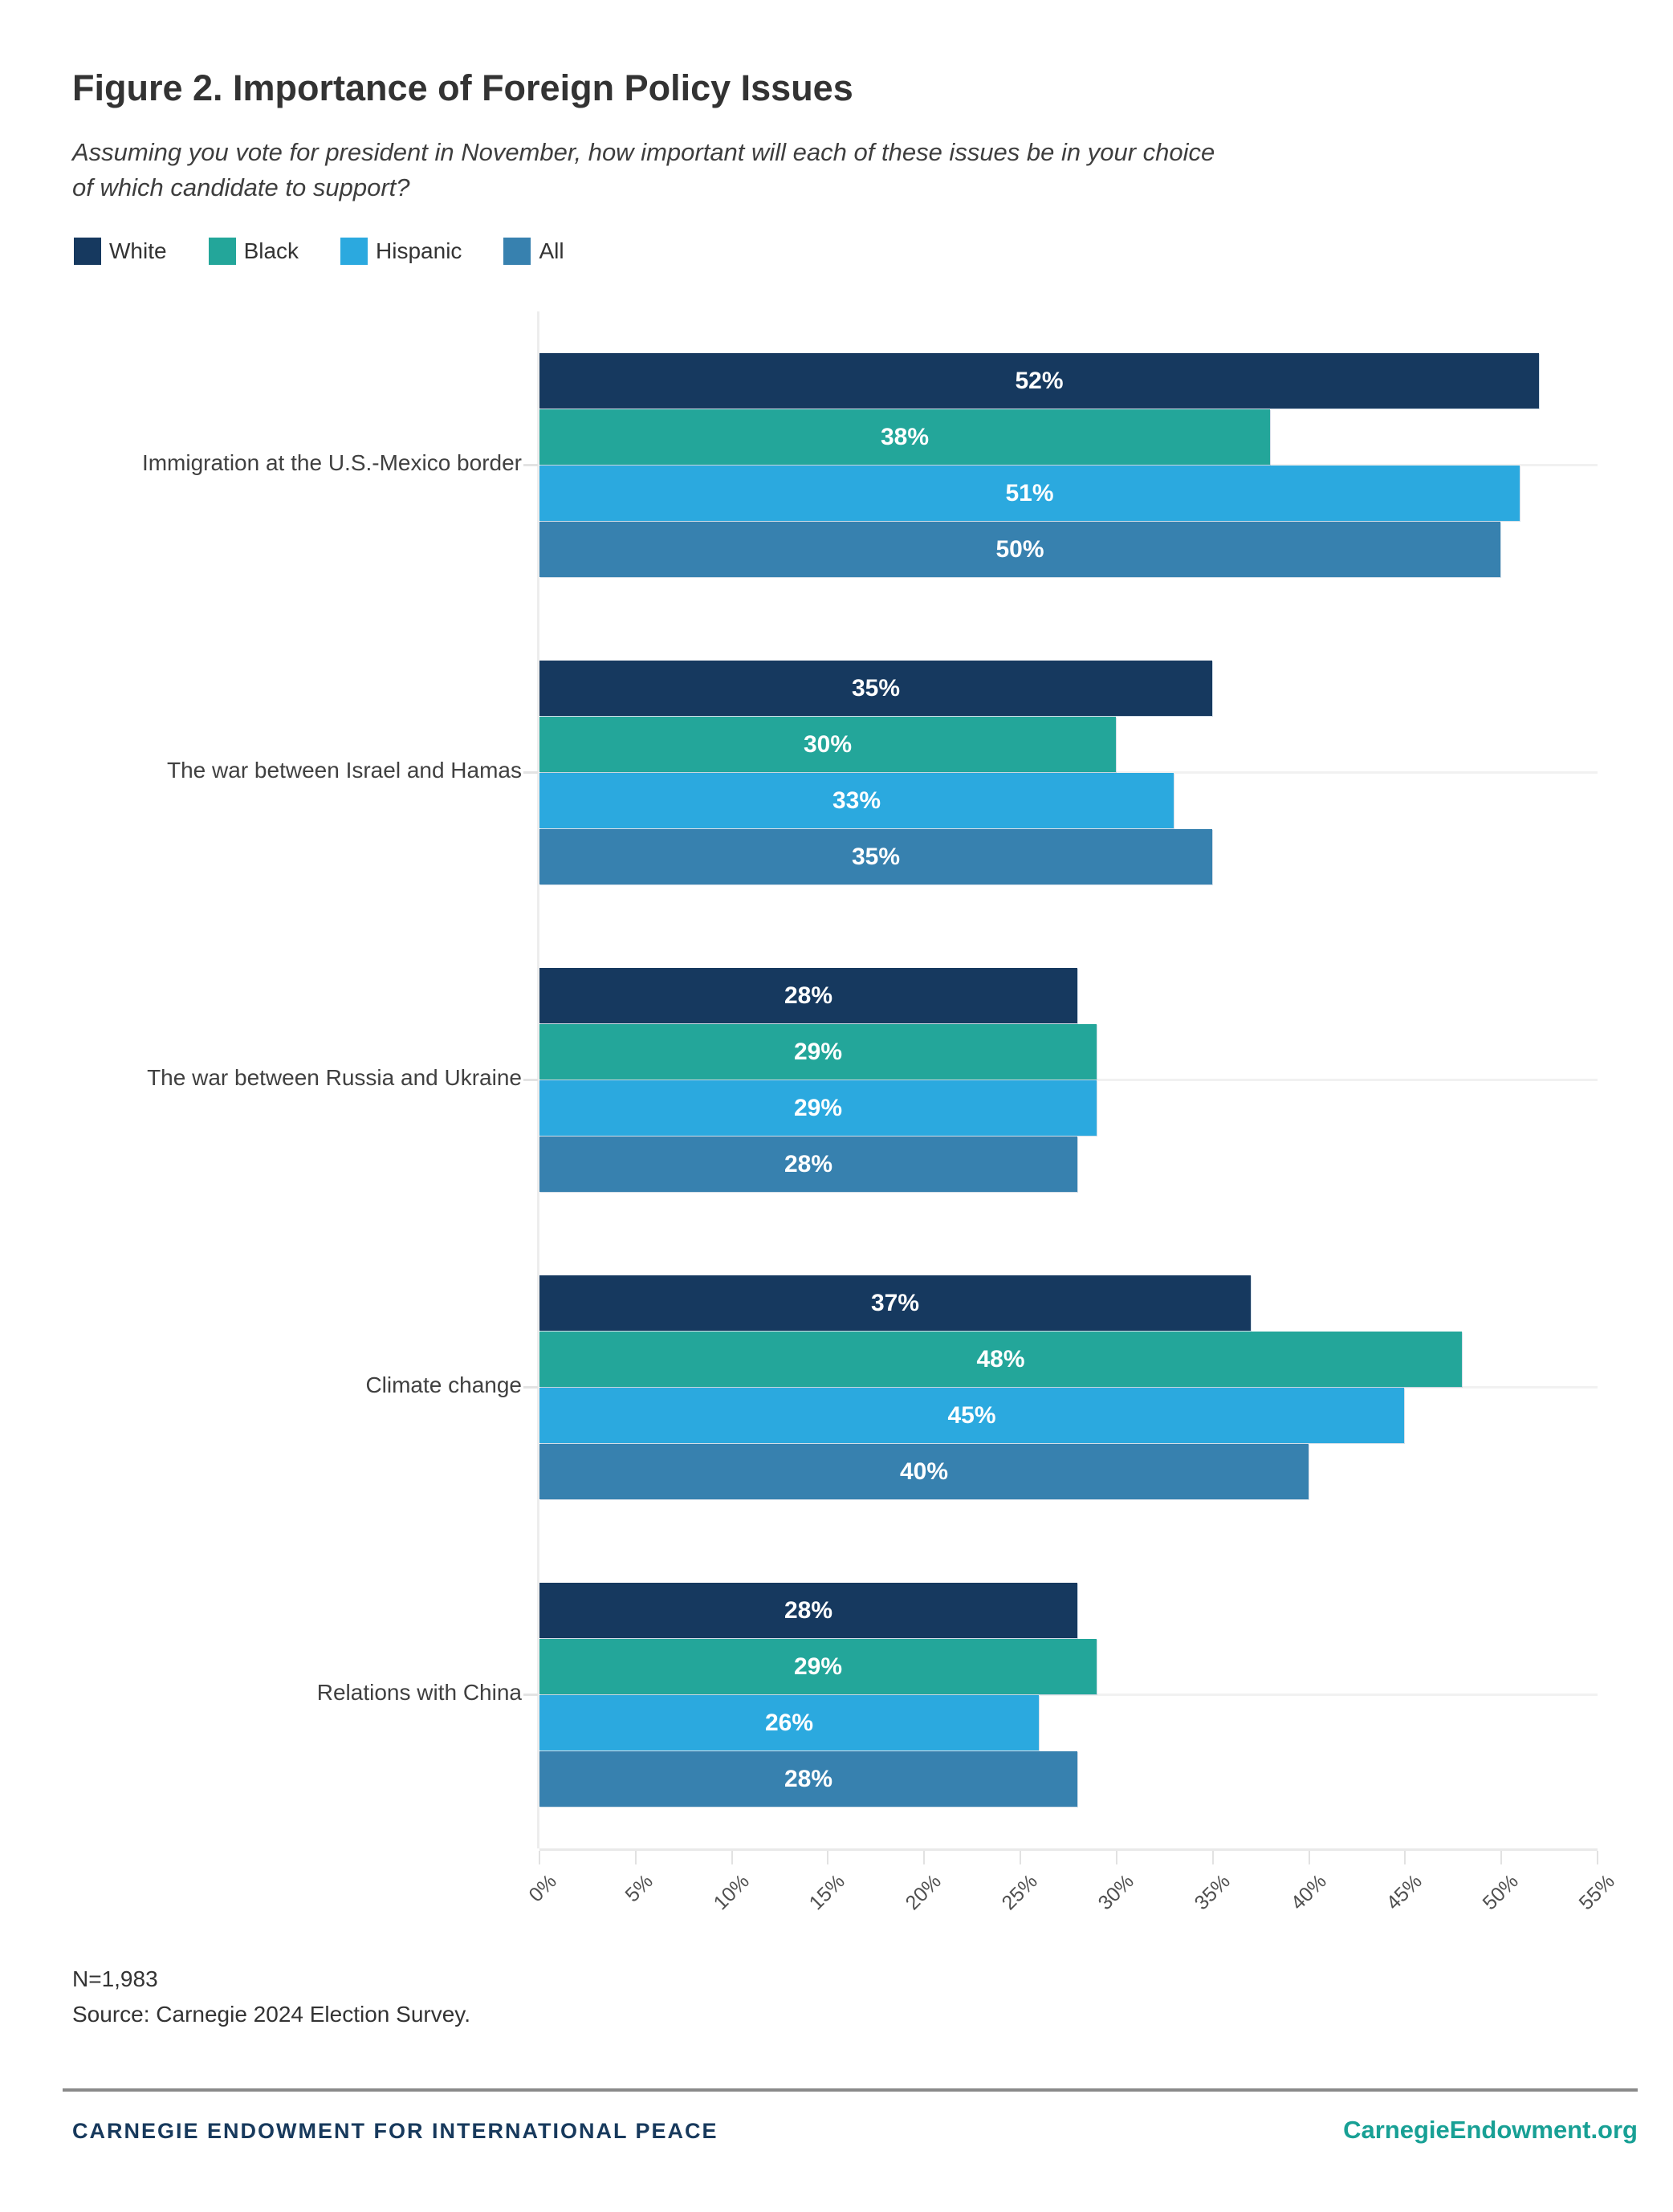  What do you see at coordinates (443, 1384) in the screenshot?
I see `category-label: Climate change` at bounding box center [443, 1384].